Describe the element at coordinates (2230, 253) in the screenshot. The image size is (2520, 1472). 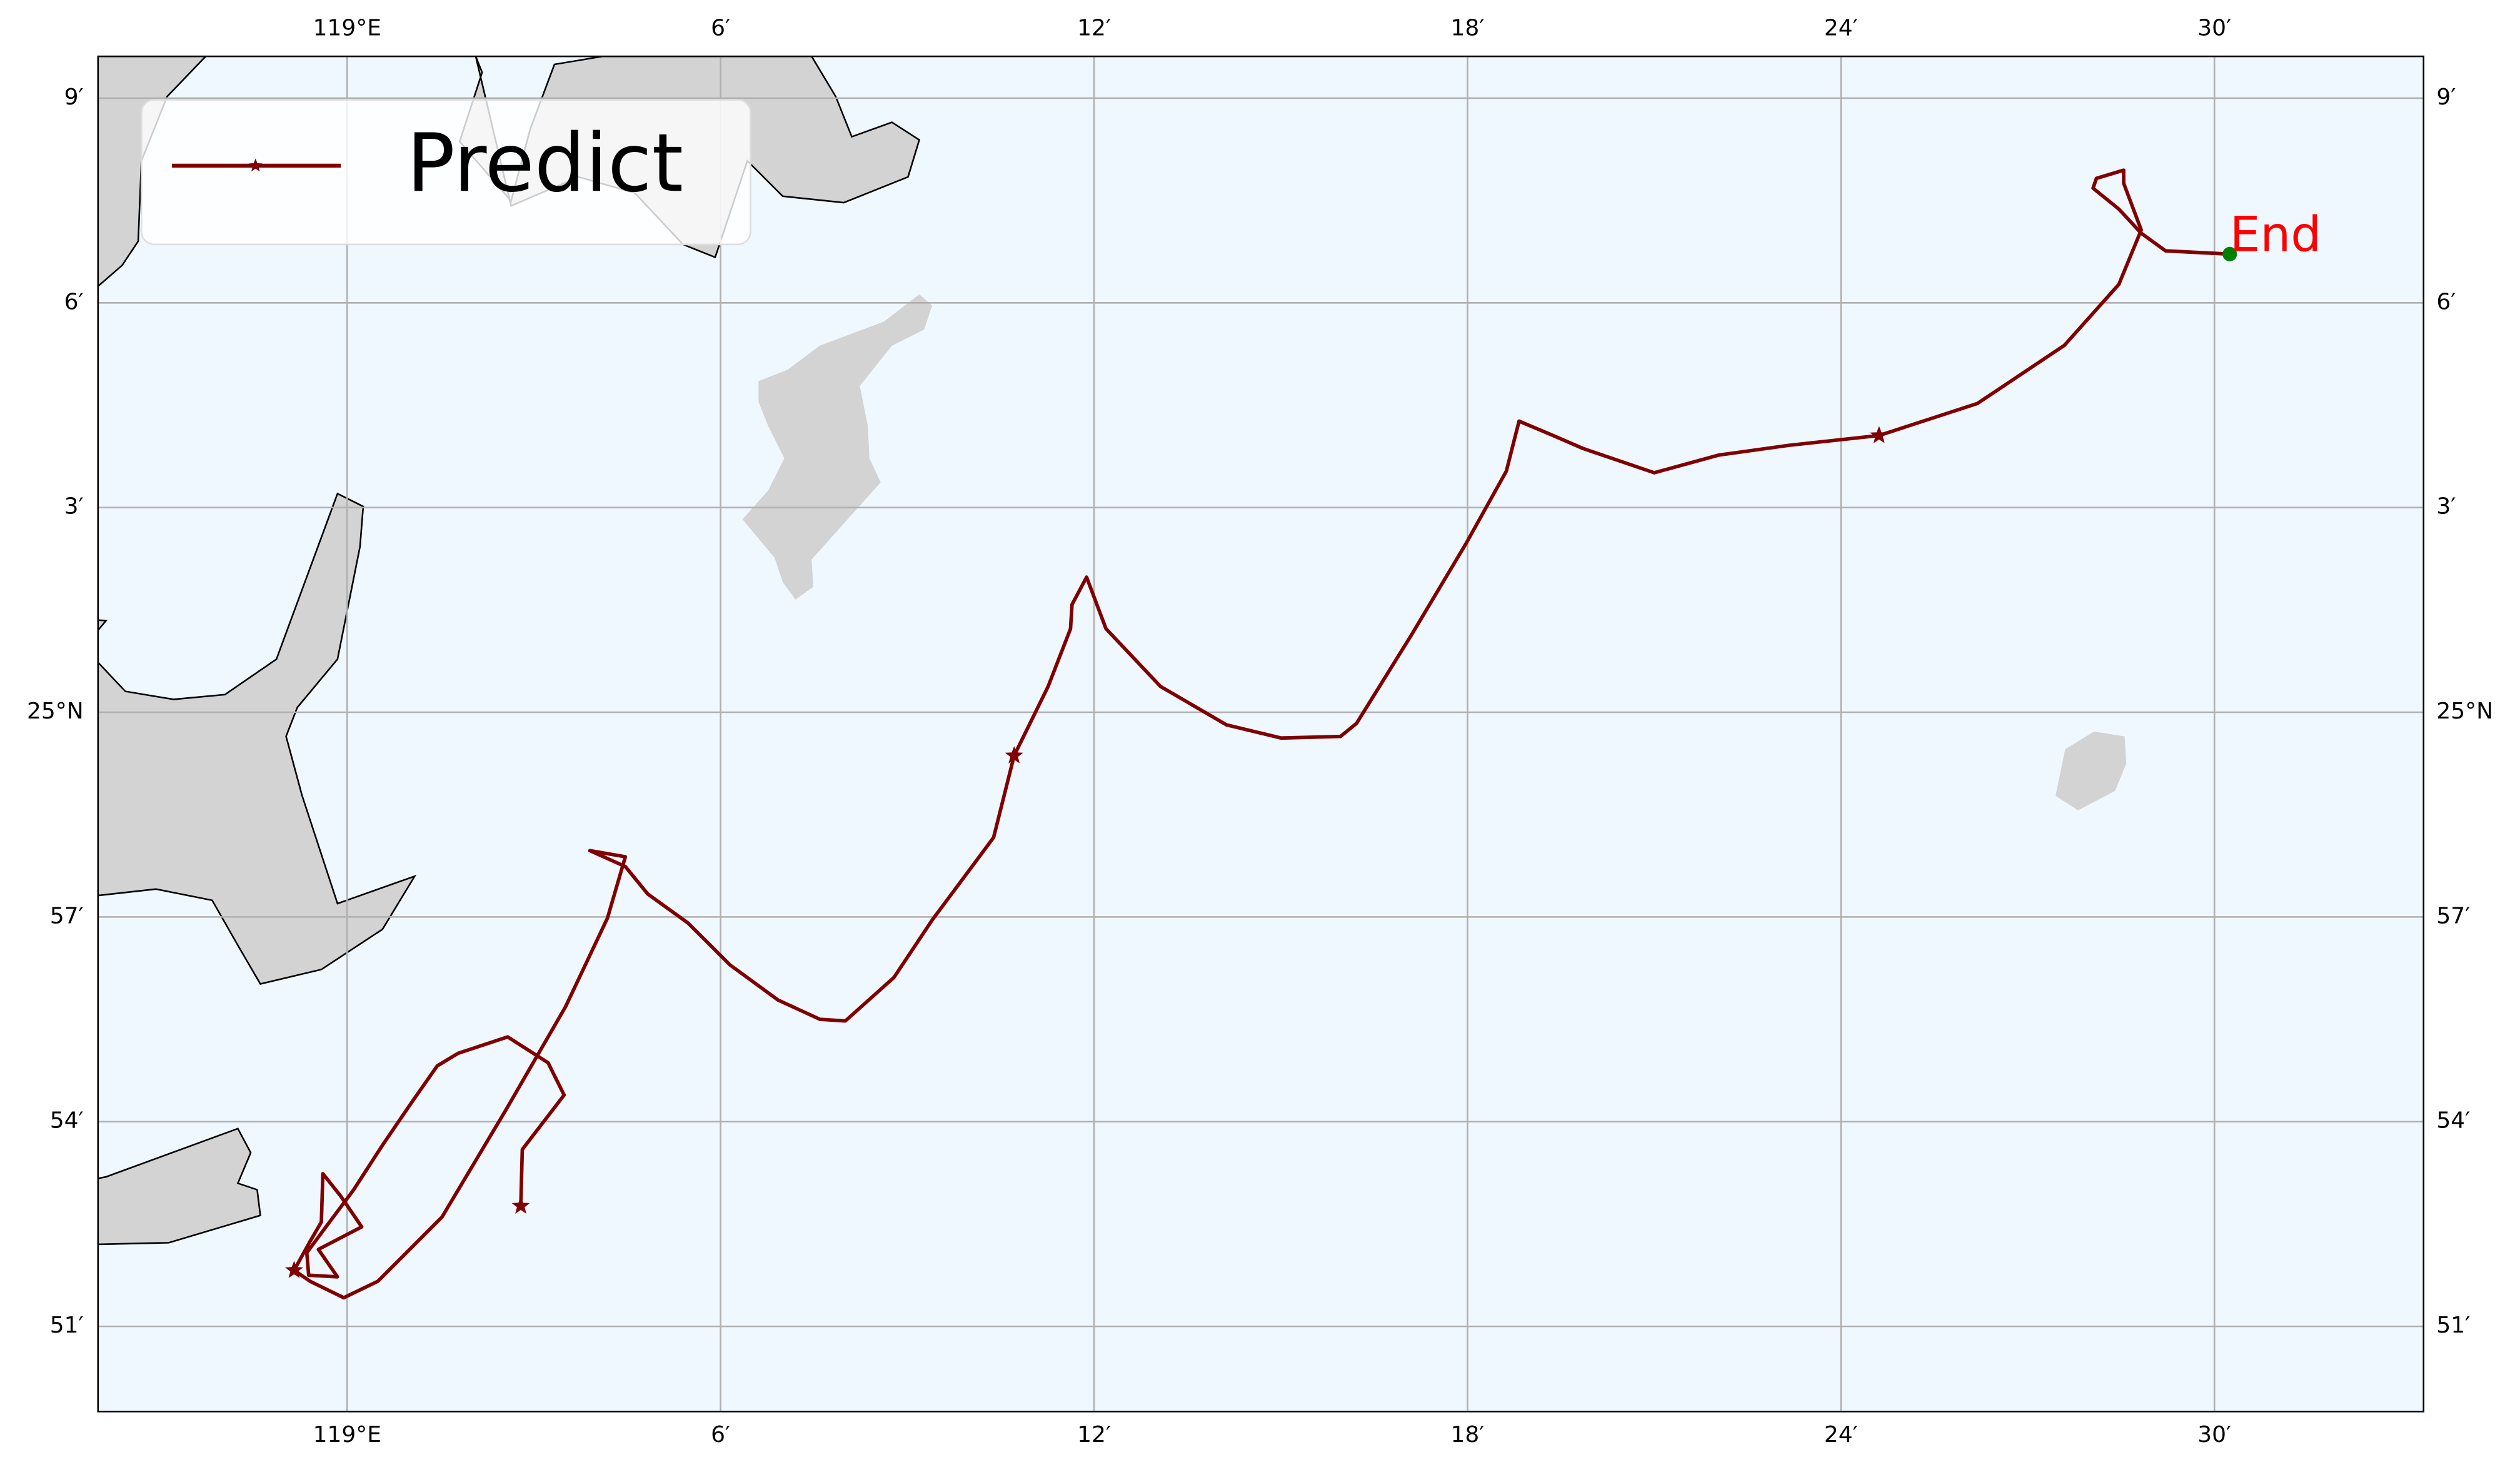
I see `end-point` at that location.